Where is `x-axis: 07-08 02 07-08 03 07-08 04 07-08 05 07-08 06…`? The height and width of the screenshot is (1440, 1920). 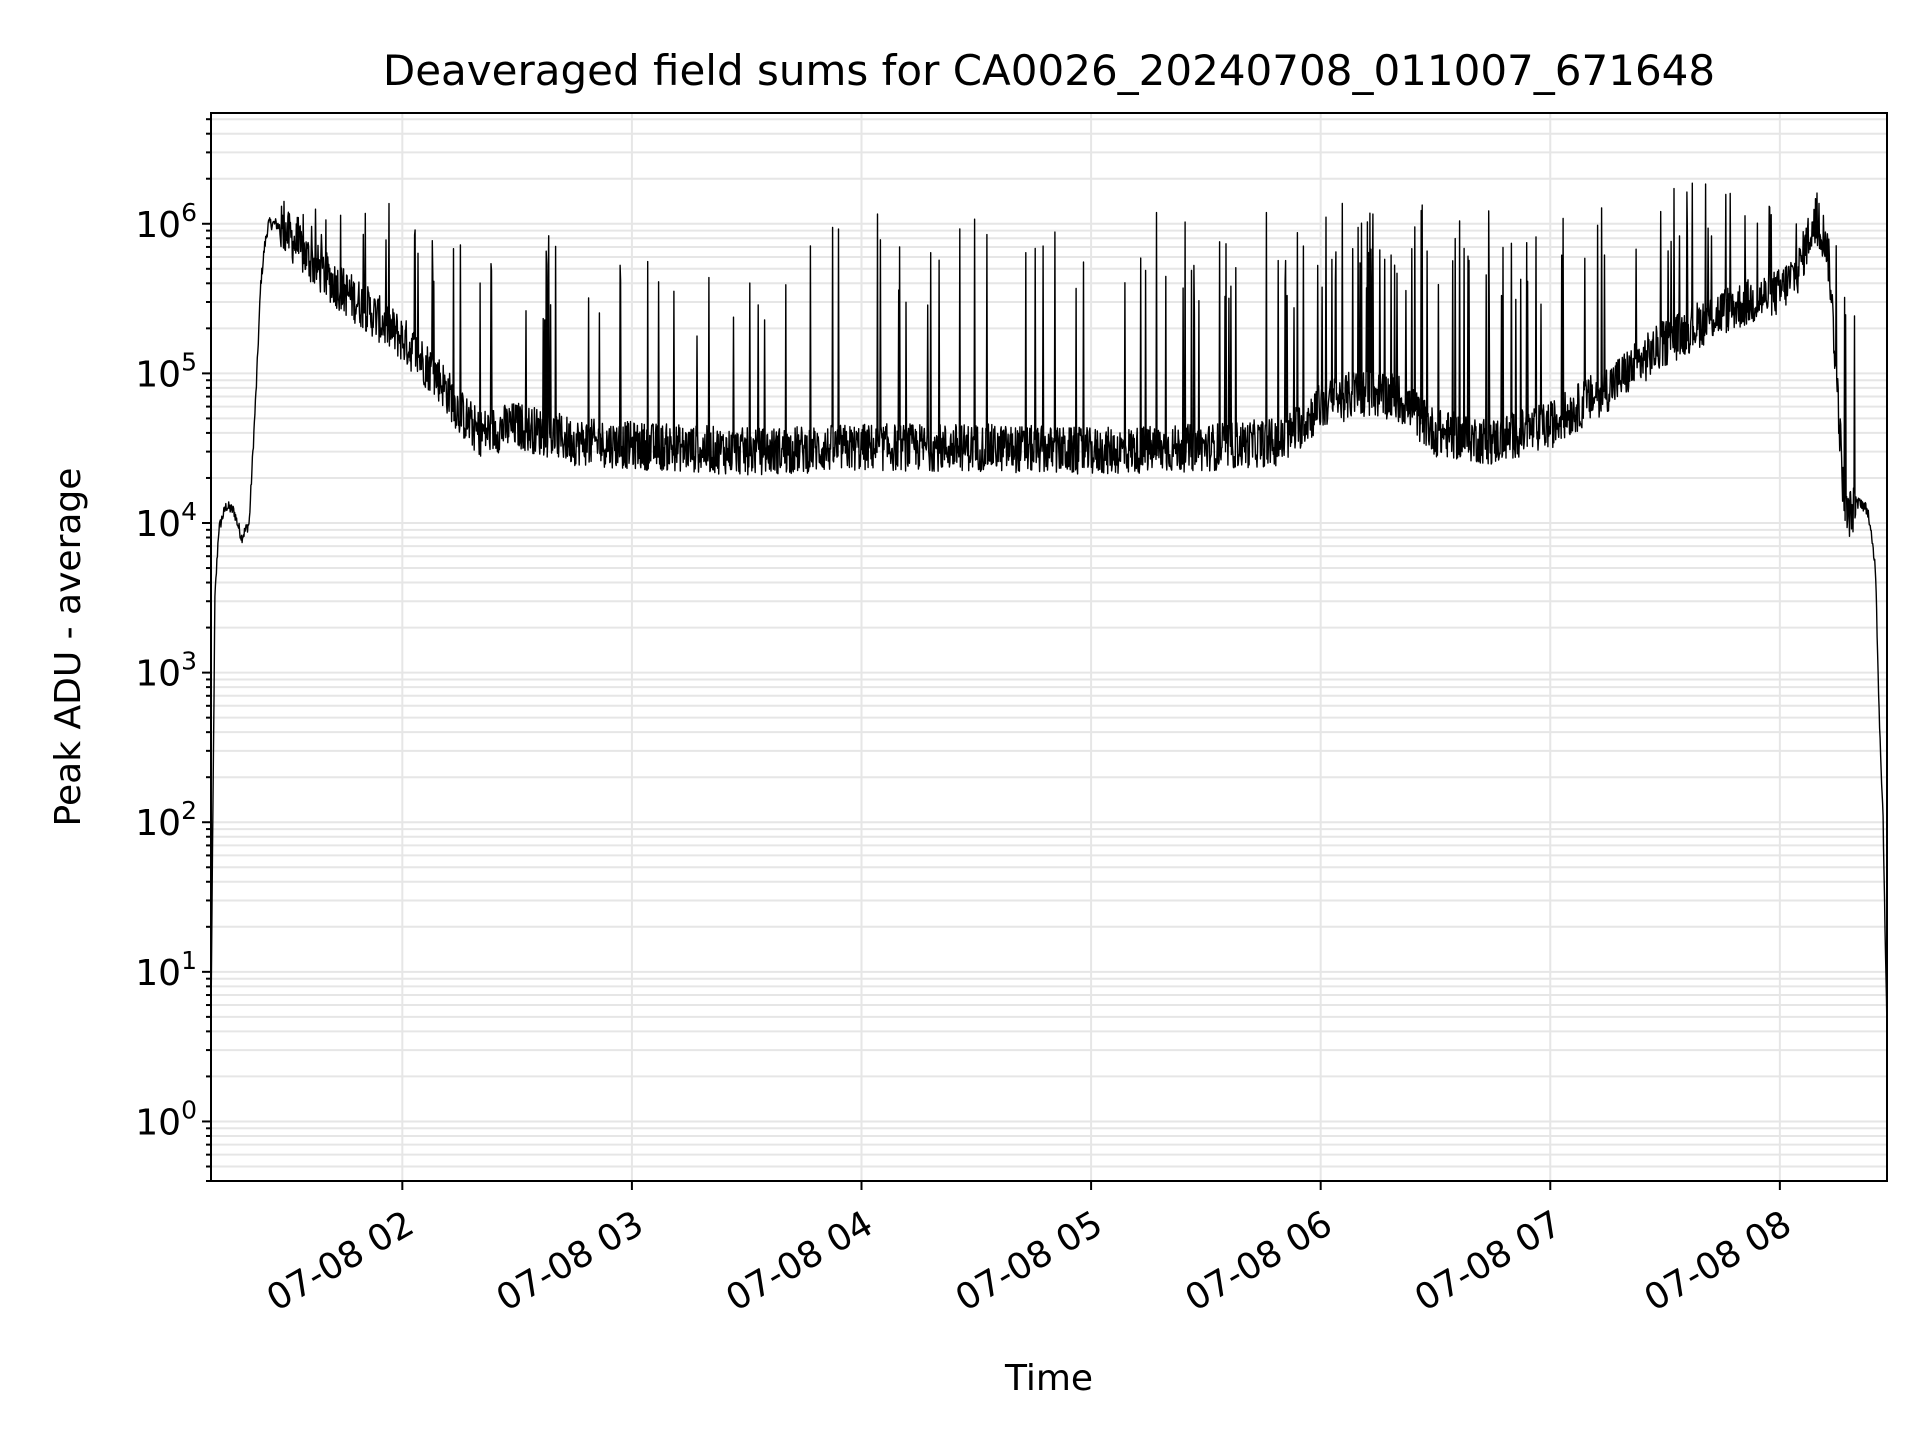
x-axis: 07-08 02 07-08 03 07-08 04 07-08 05 07-08 06… is located at coordinates (1029, 1250).